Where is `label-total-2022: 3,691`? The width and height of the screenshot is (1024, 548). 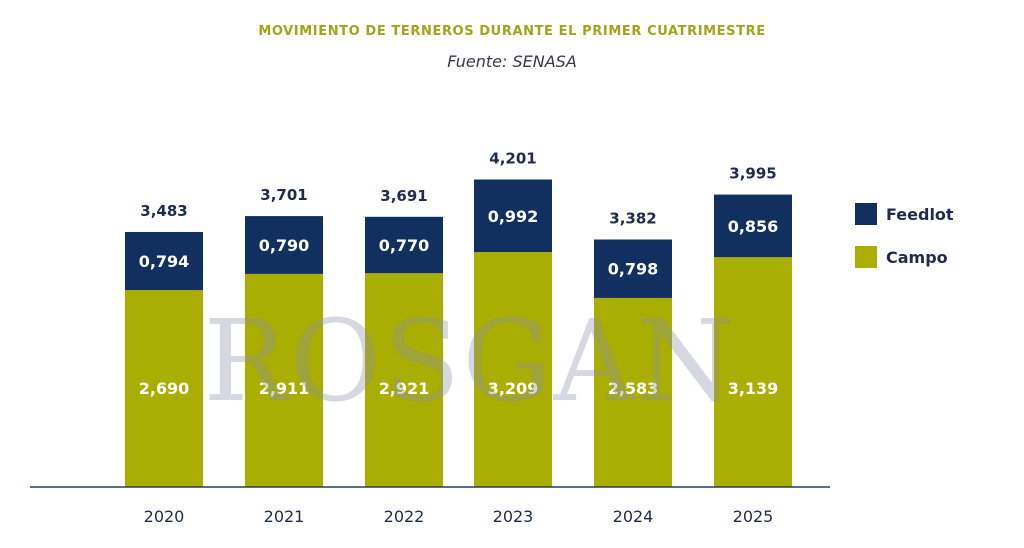
label-total-2022: 3,691 is located at coordinates (403, 196).